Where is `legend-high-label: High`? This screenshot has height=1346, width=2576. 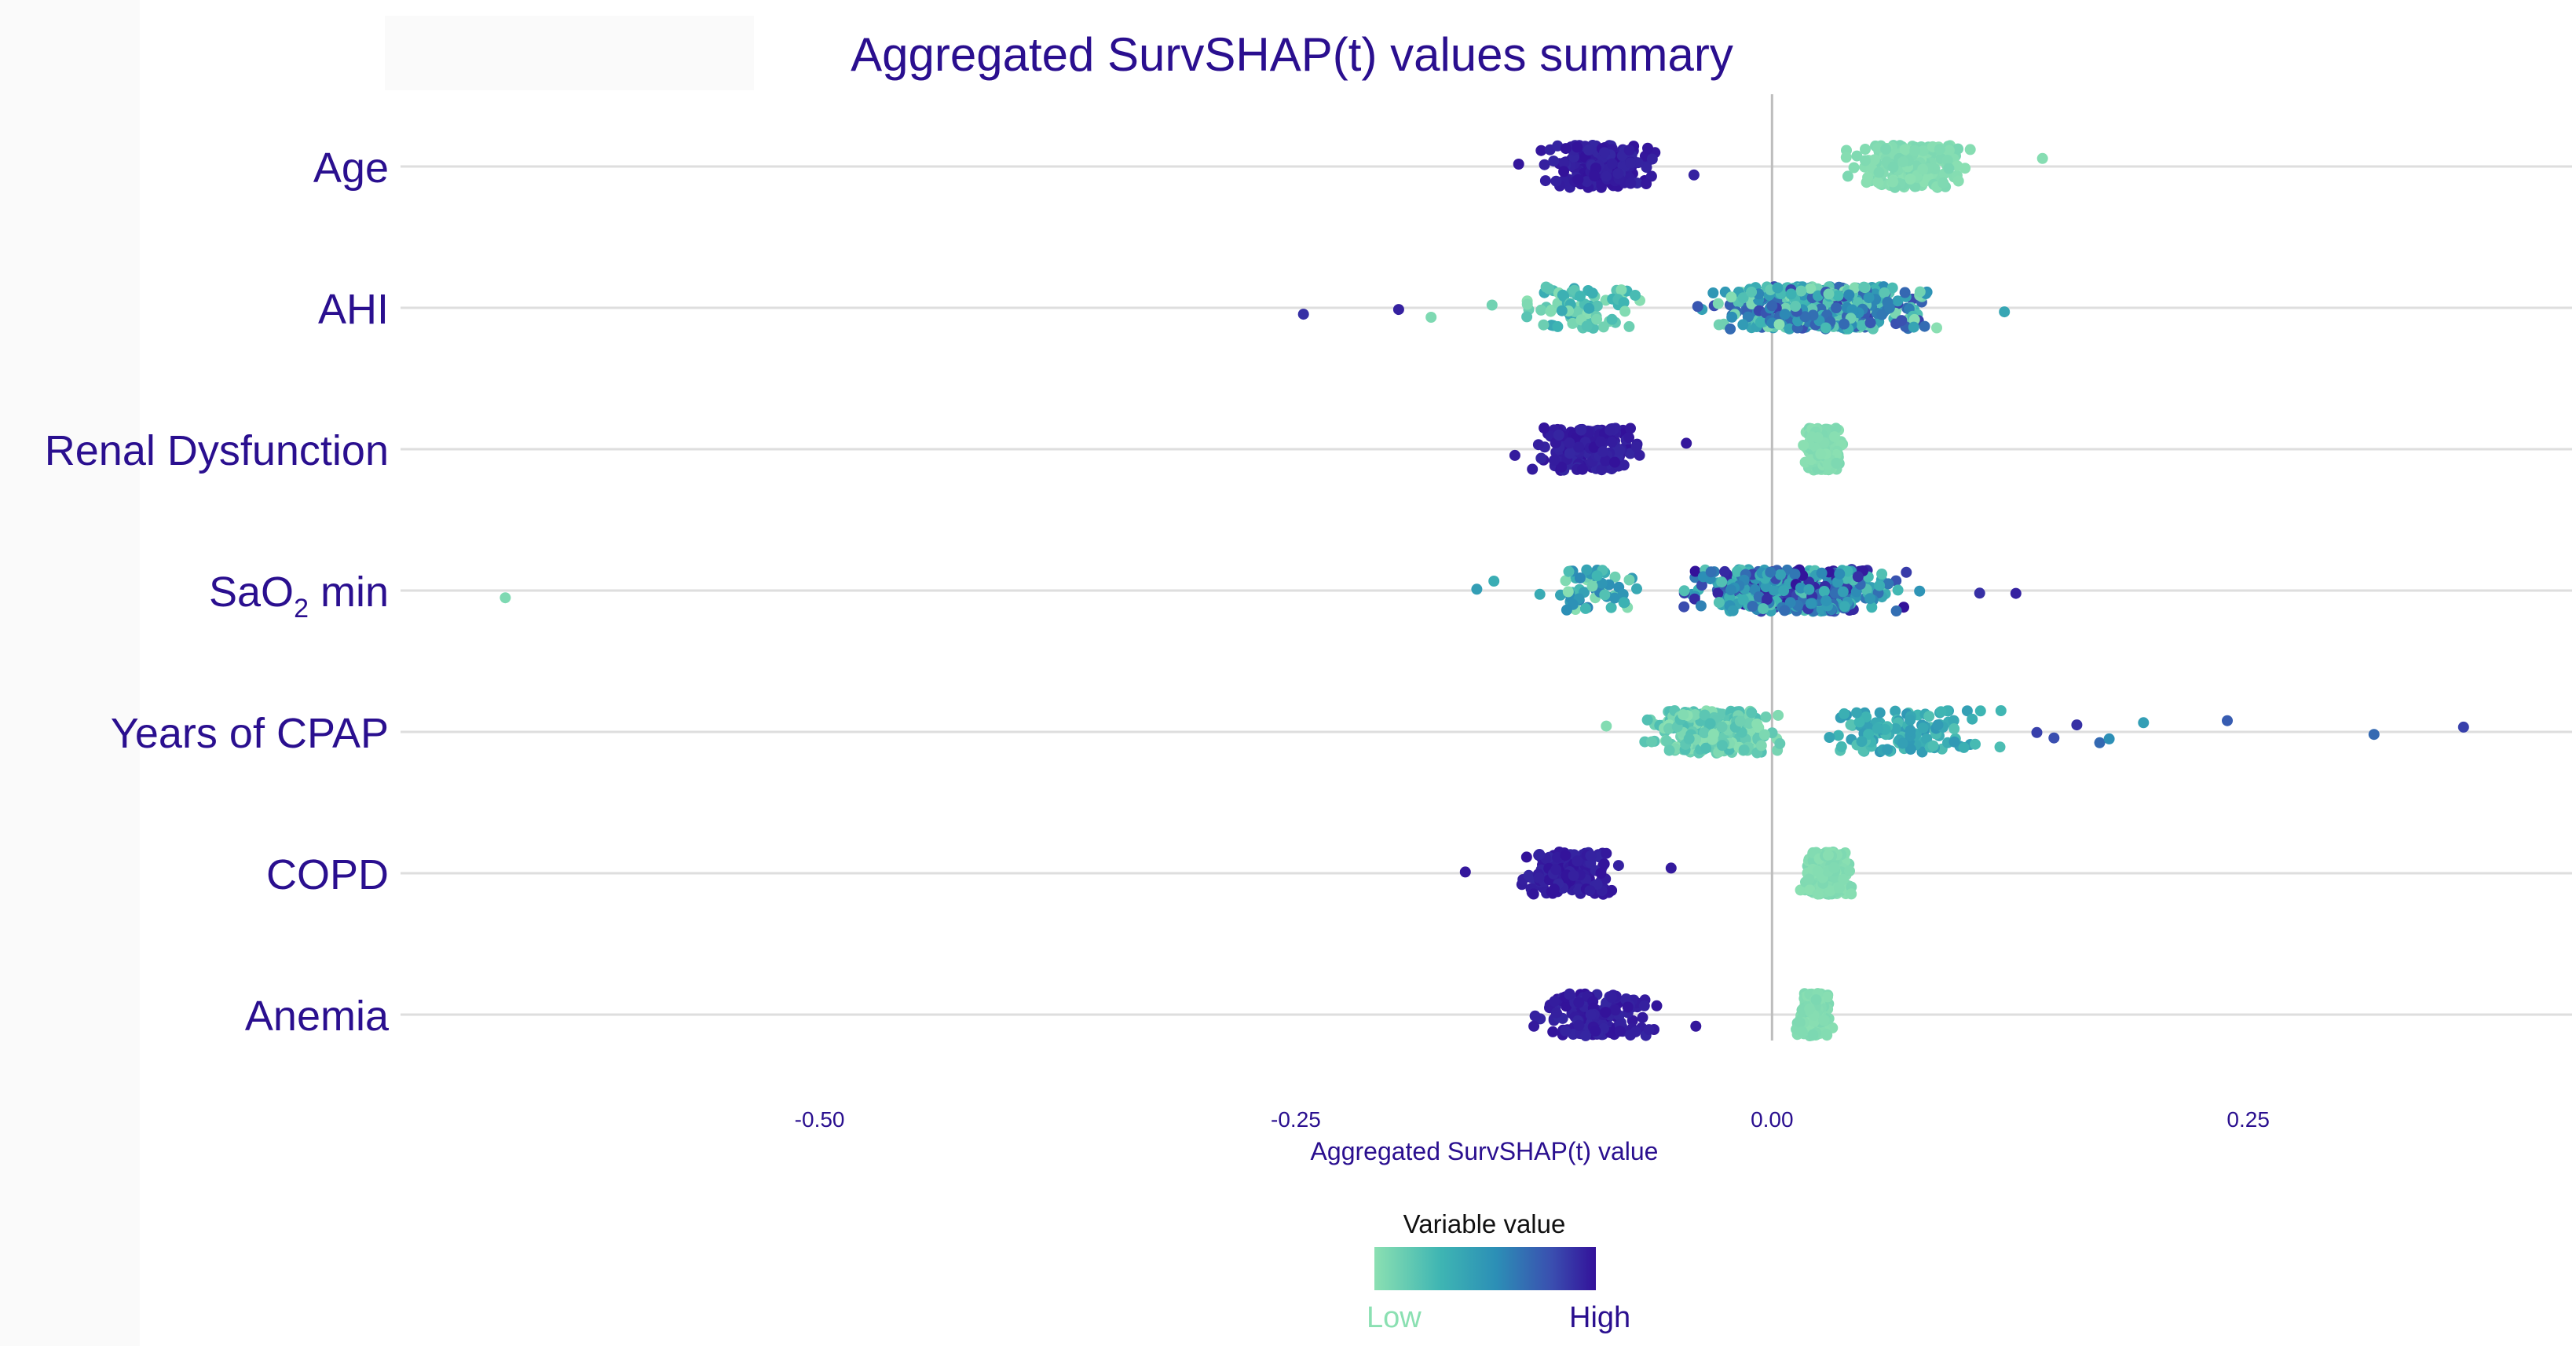 legend-high-label: High is located at coordinates (1599, 1317).